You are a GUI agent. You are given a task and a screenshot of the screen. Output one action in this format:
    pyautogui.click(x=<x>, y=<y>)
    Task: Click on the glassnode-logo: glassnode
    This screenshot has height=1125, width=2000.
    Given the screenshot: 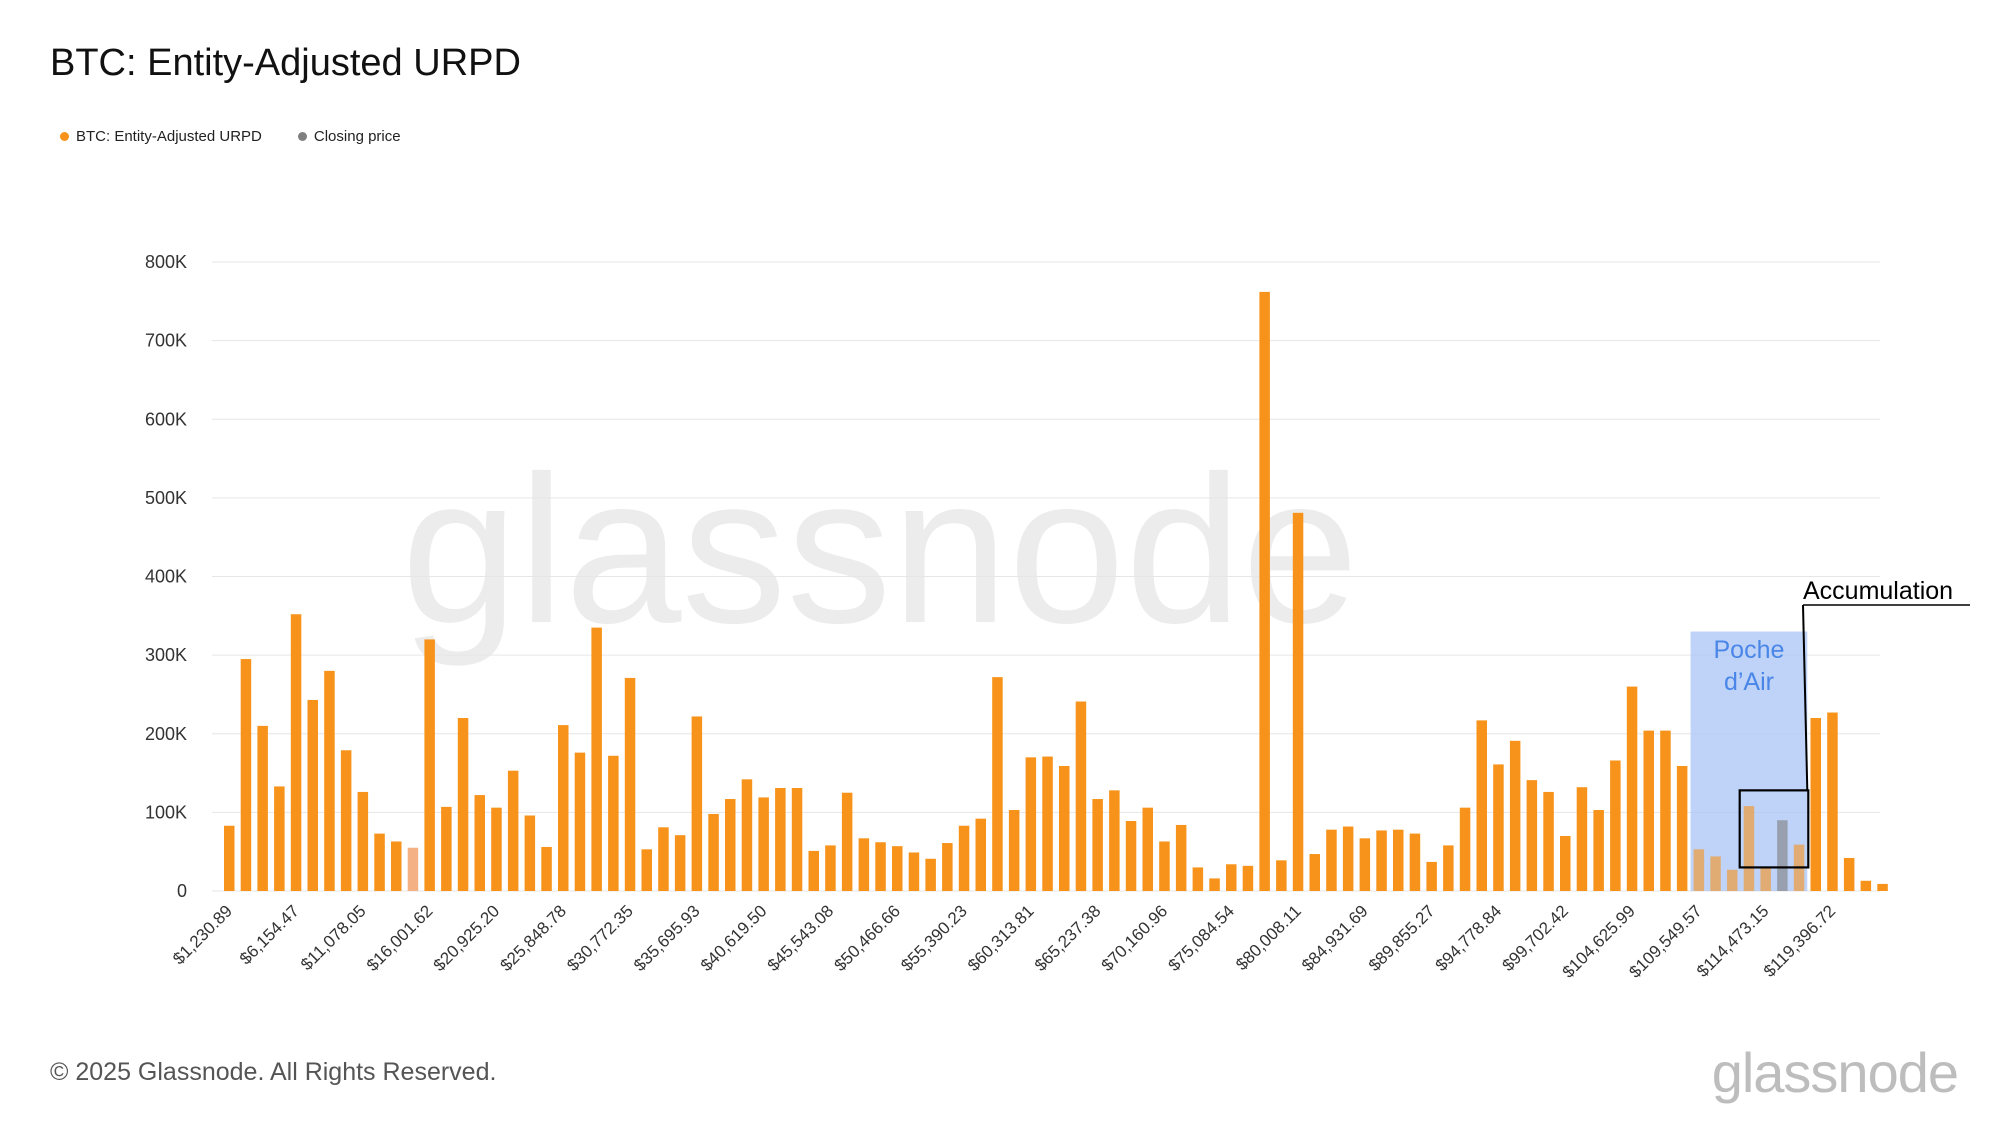 What is the action you would take?
    pyautogui.click(x=1835, y=1072)
    